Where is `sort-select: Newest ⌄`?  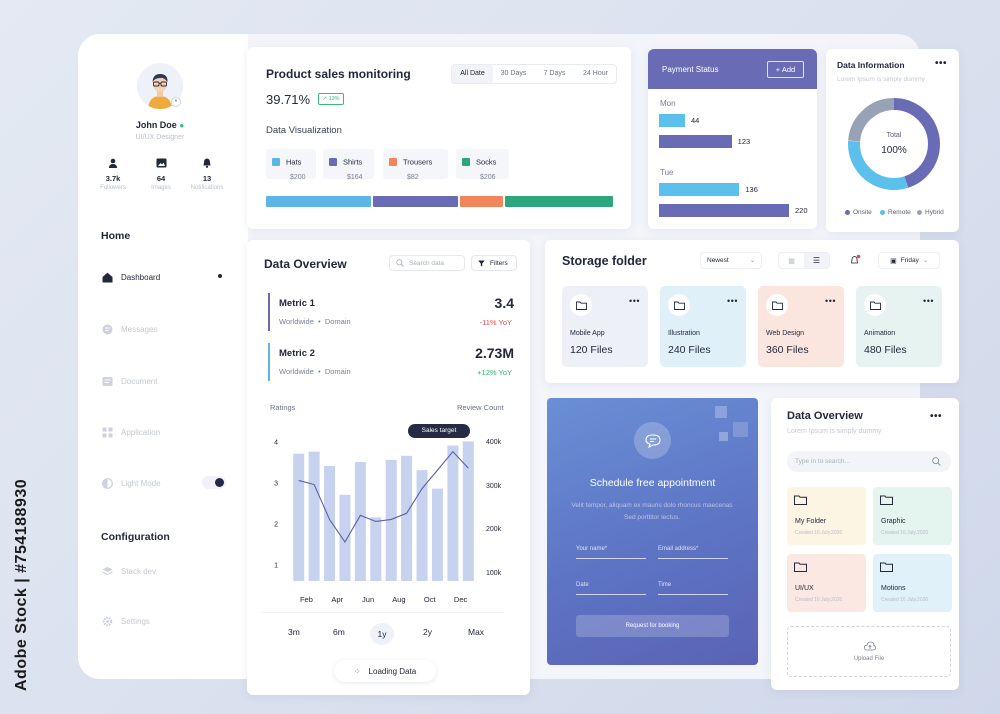 sort-select: Newest ⌄ is located at coordinates (731, 260).